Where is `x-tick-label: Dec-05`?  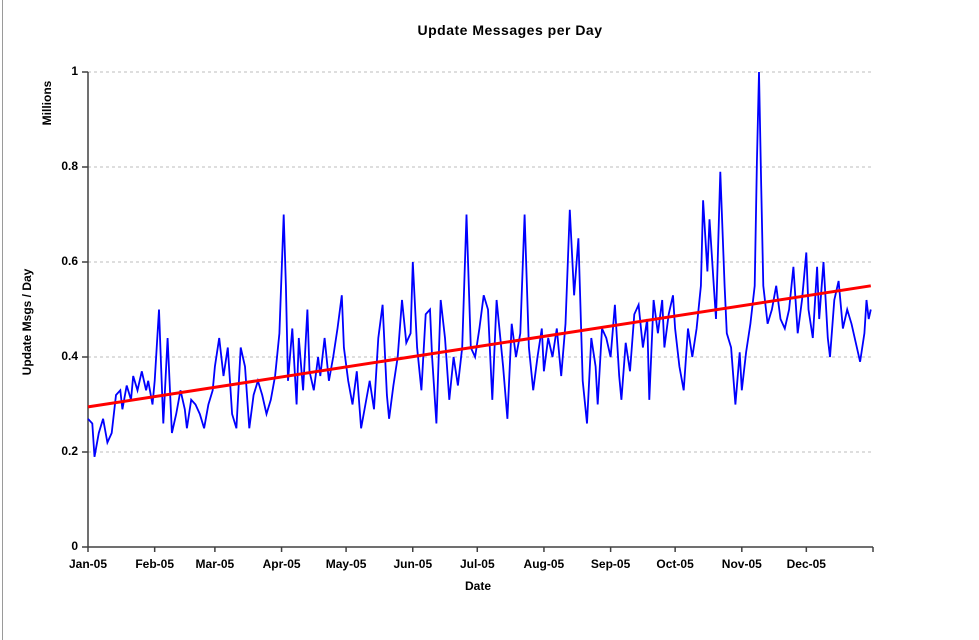
x-tick-label: Dec-05 is located at coordinates (806, 564).